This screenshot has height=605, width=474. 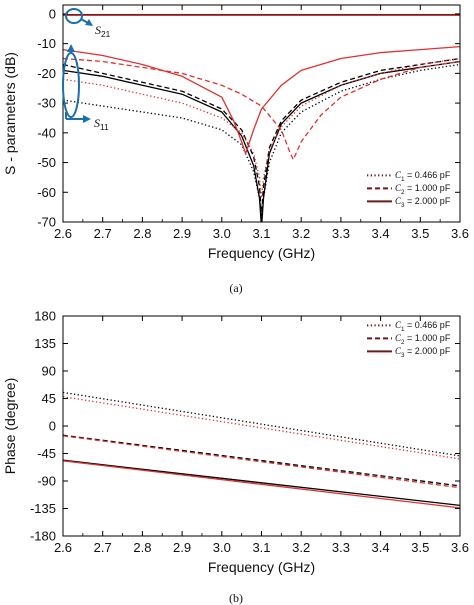 I want to click on y-tick-label: 135, so click(x=45, y=343).